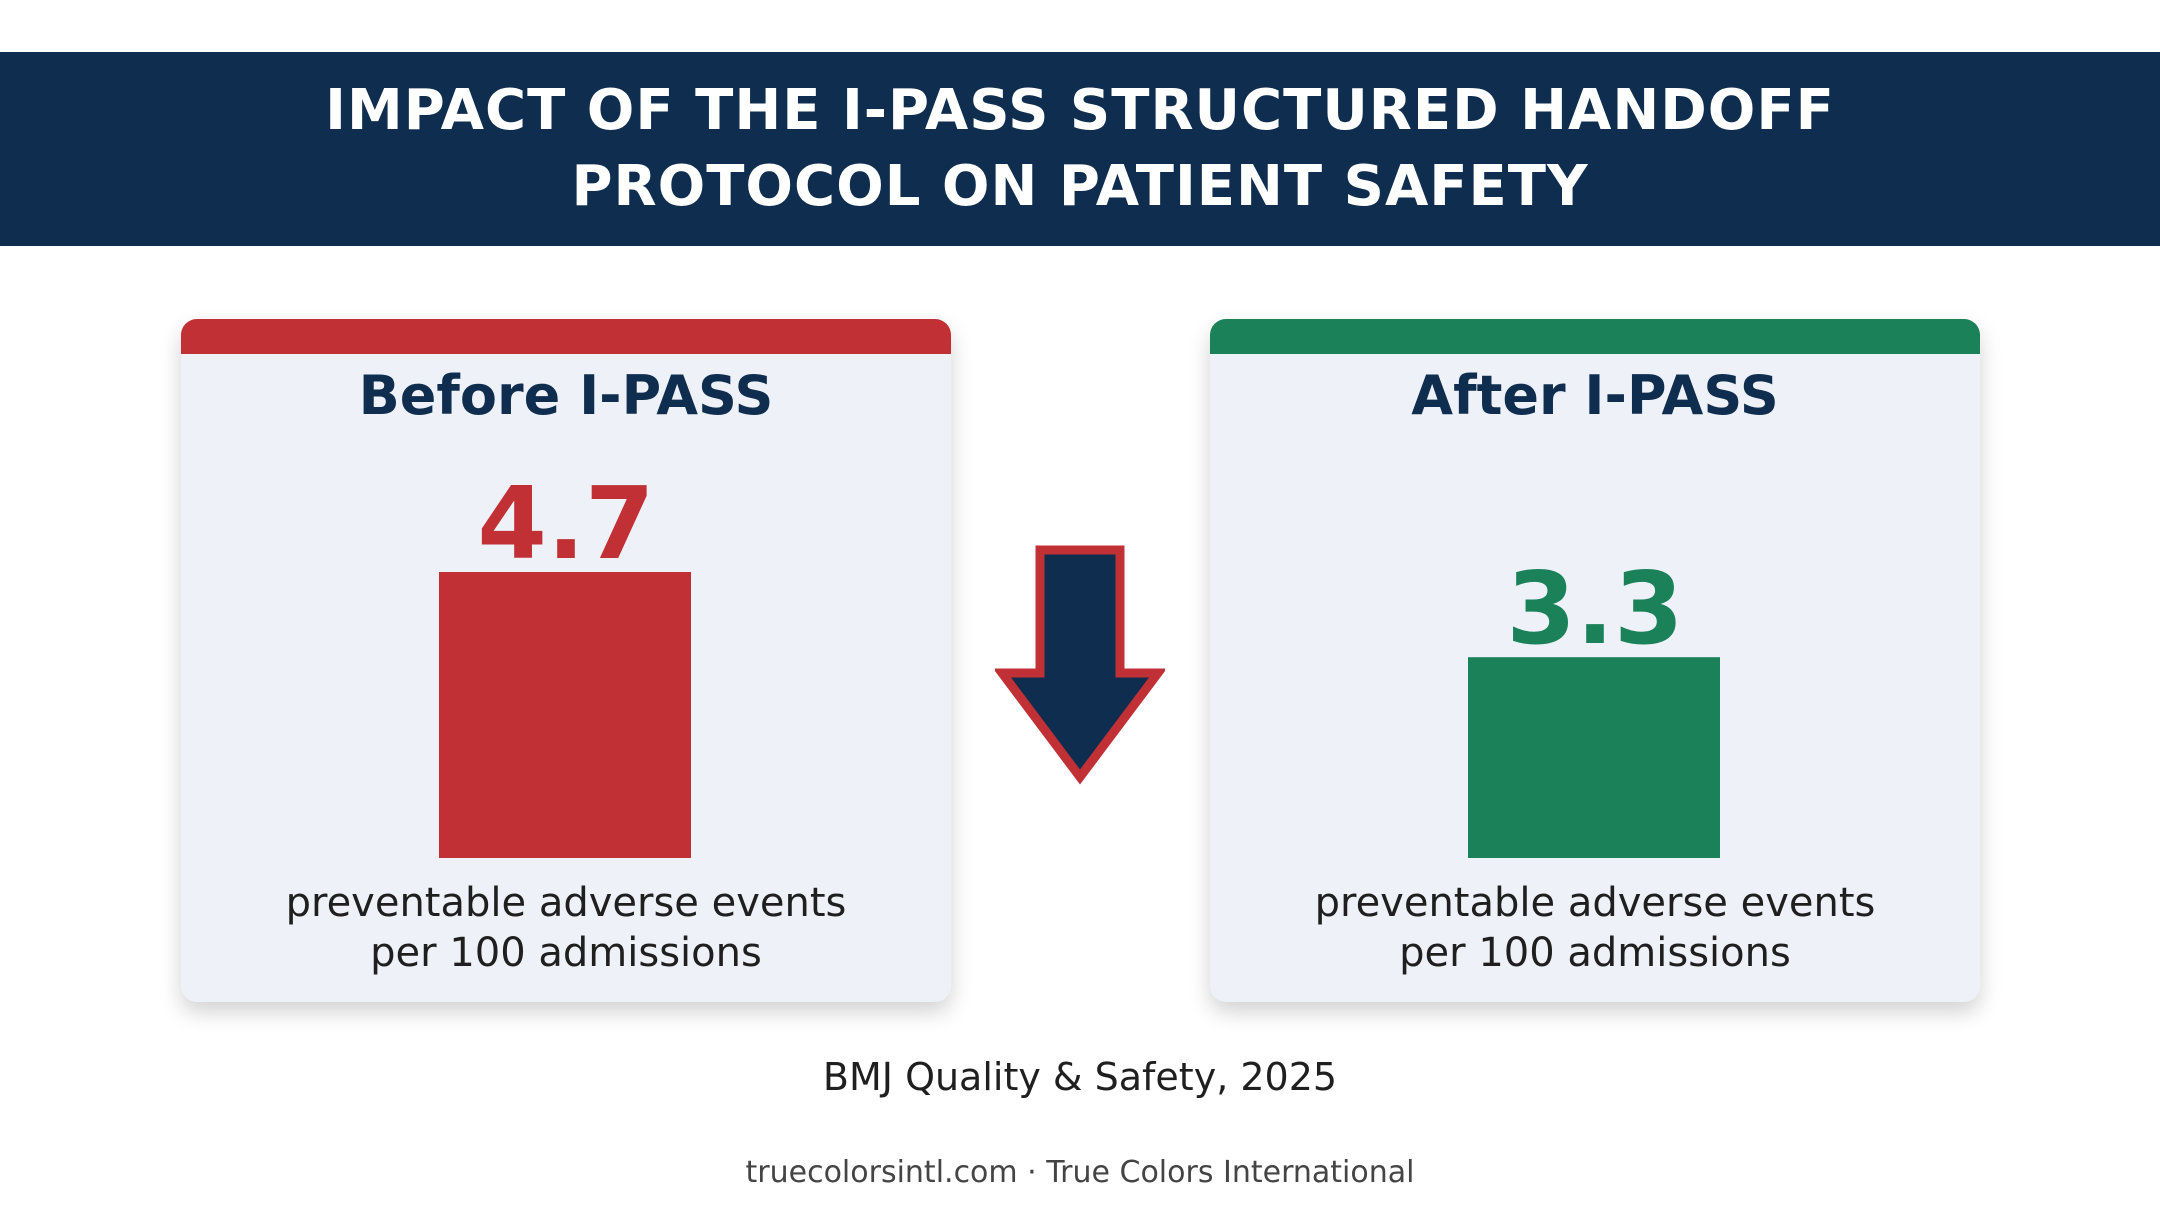 This screenshot has height=1206, width=2160. I want to click on before-caption-line-1: preventable adverse events, so click(566, 903).